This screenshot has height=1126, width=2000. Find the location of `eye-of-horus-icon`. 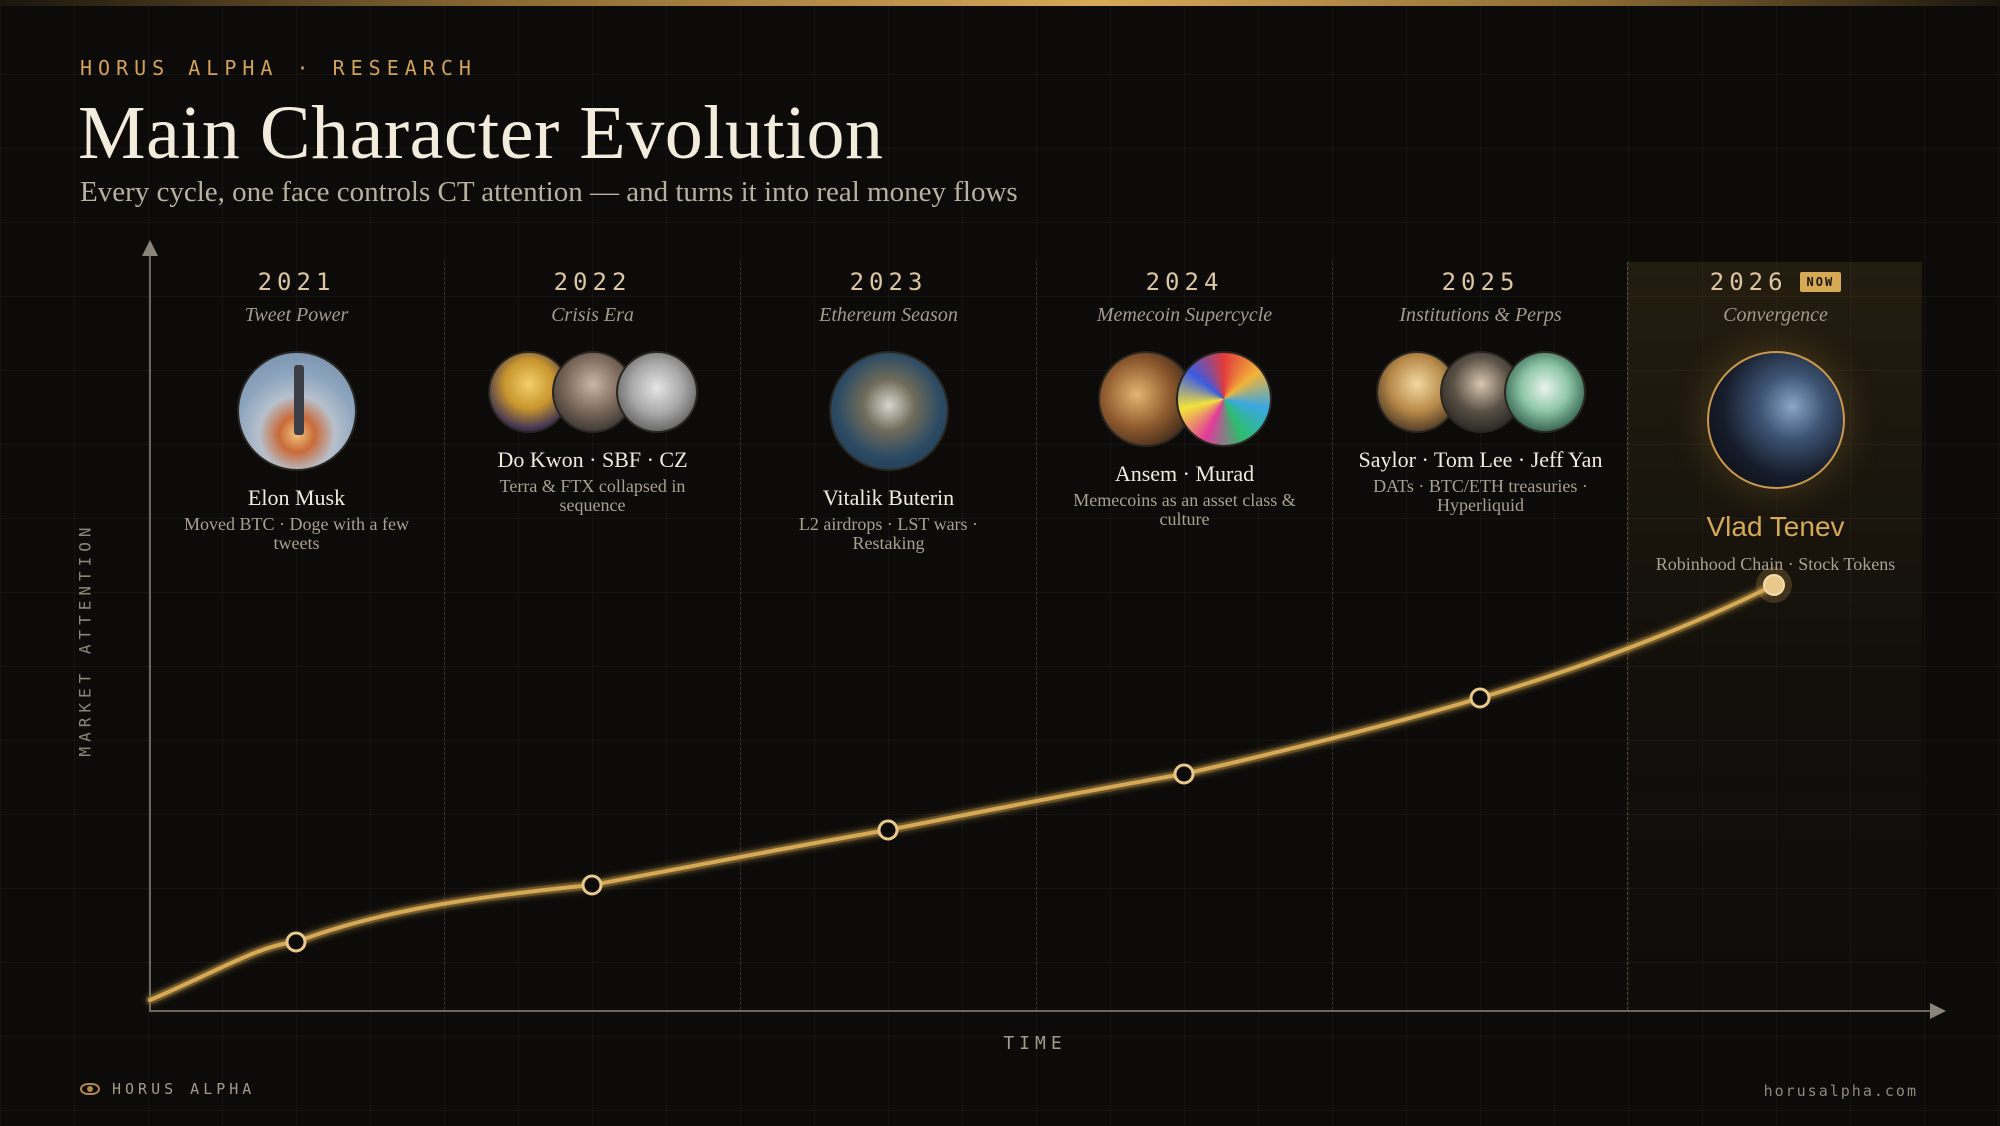

eye-of-horus-icon is located at coordinates (90, 1089).